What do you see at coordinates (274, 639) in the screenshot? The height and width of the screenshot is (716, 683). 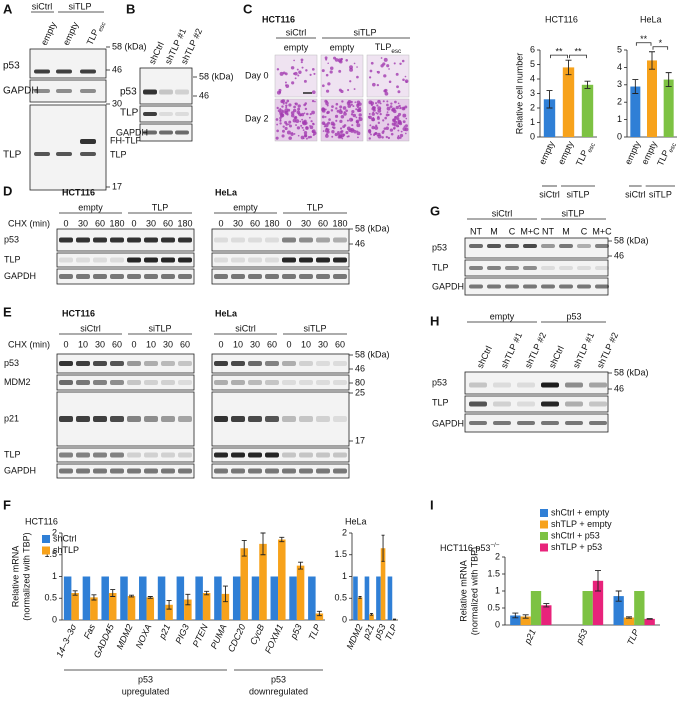 I see `x-tick-label: FOXM1` at bounding box center [274, 639].